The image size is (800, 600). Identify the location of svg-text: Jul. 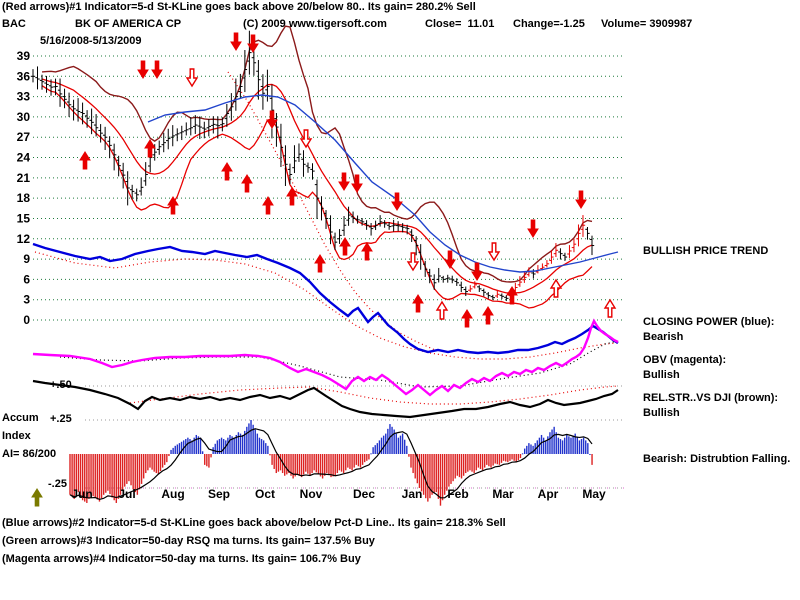
(126, 494).